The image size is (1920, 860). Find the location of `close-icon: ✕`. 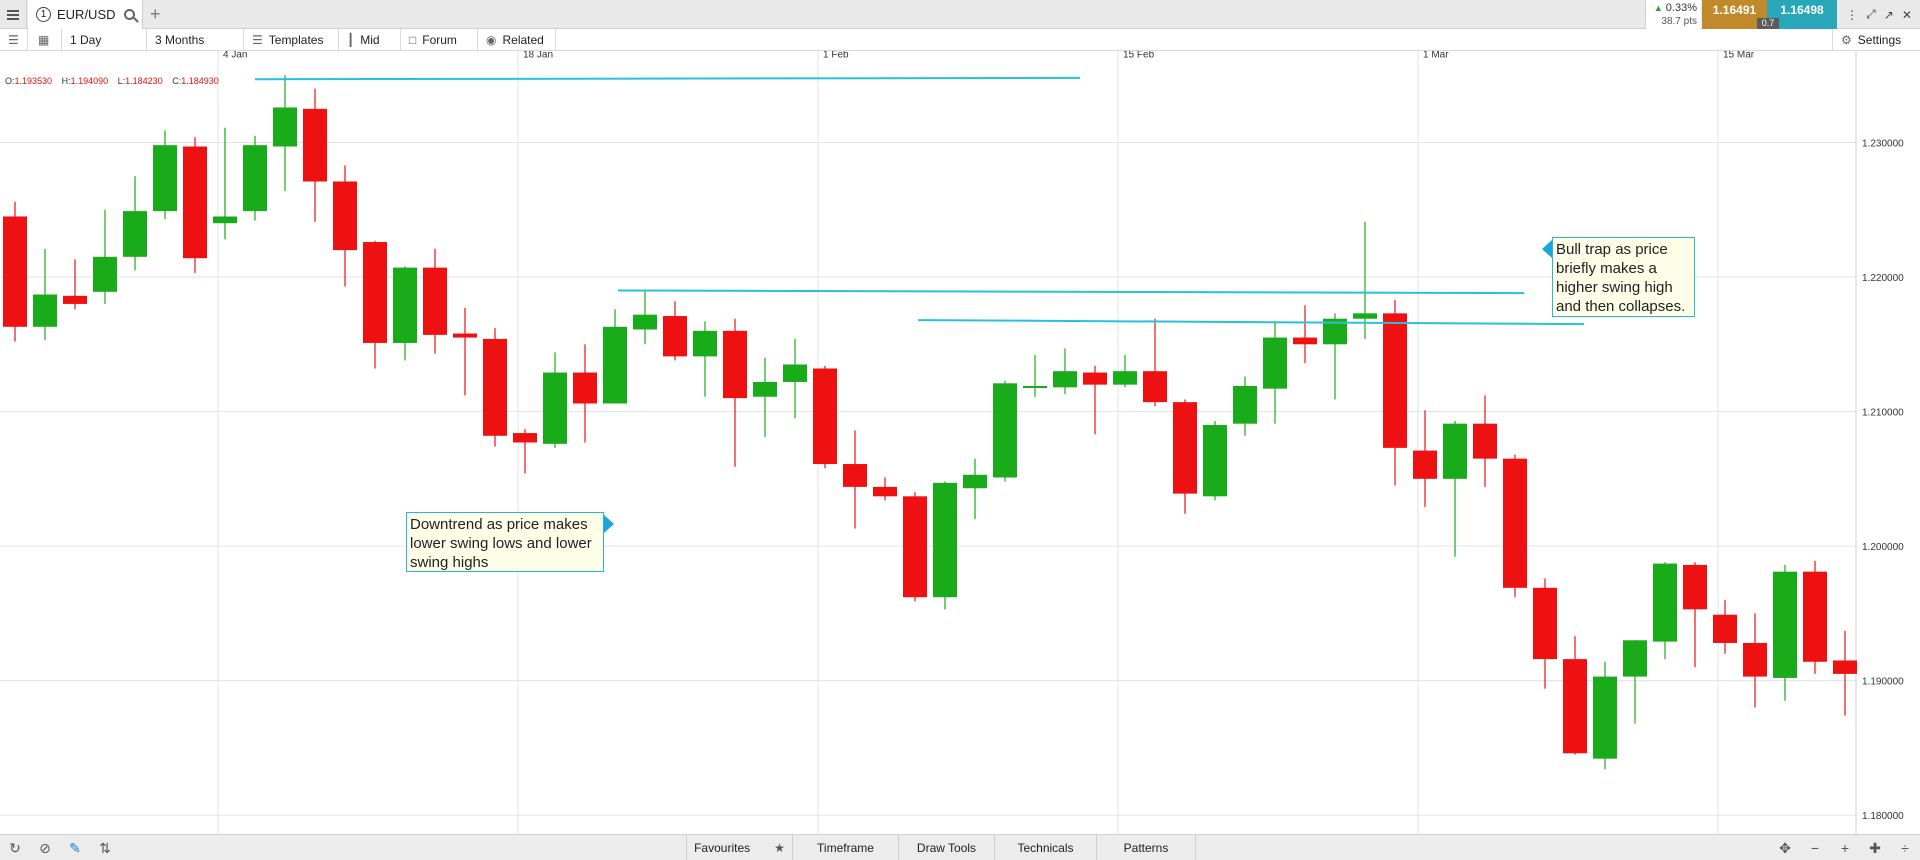

close-icon: ✕ is located at coordinates (1906, 14).